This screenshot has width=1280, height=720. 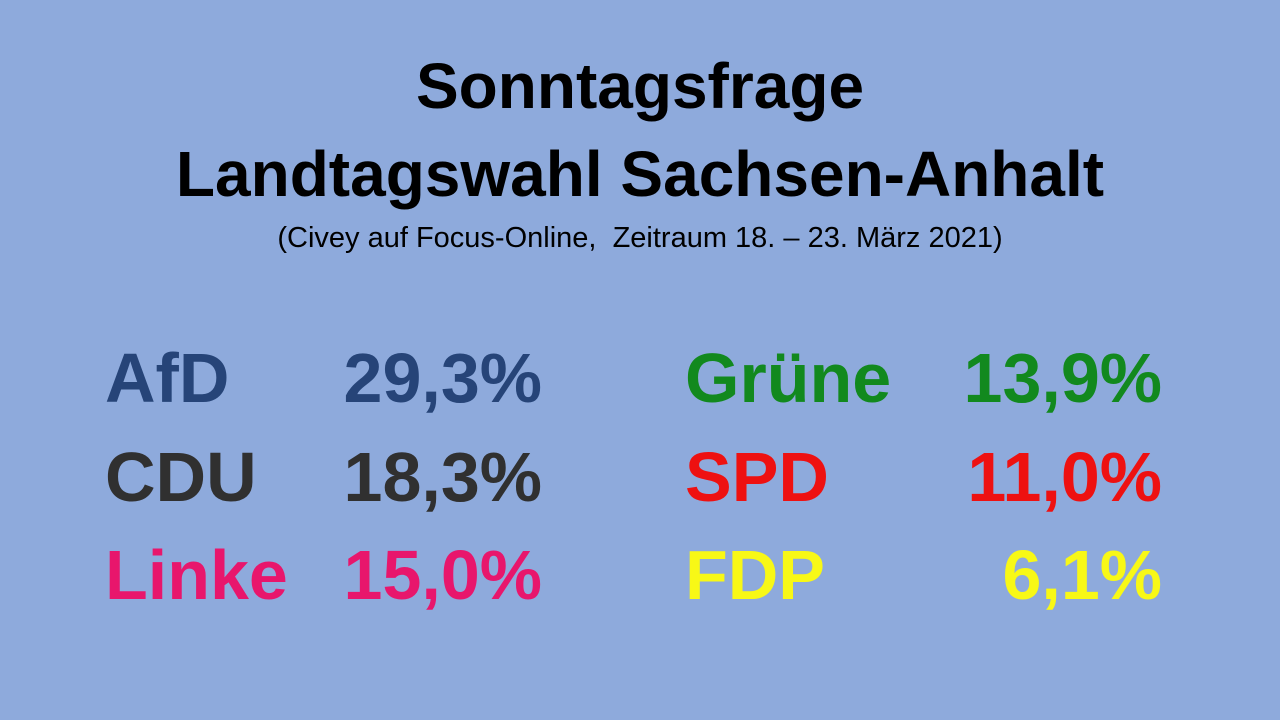 I want to click on party-name: Linke, so click(x=196, y=575).